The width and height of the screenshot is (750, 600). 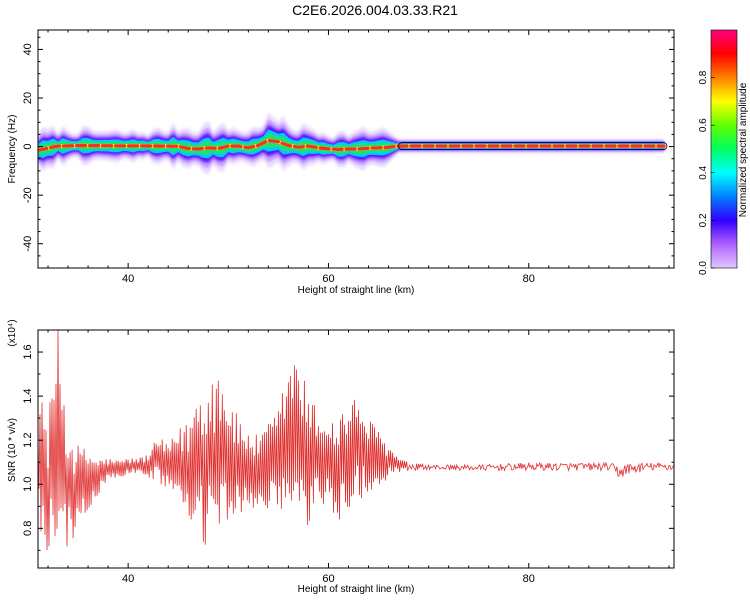 I want to click on heatmap-x-tick-label: 40, so click(x=128, y=279).